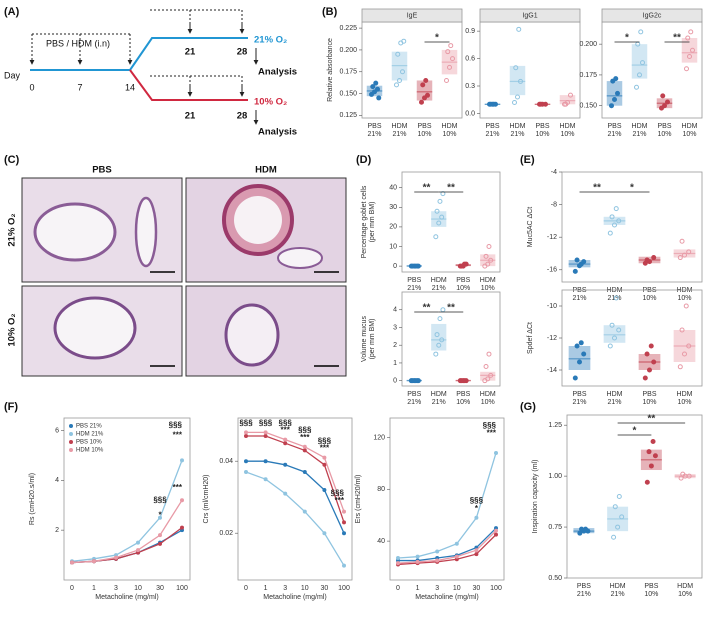 This screenshot has width=709, height=623. I want to click on lower-branch, so click(188, 85).